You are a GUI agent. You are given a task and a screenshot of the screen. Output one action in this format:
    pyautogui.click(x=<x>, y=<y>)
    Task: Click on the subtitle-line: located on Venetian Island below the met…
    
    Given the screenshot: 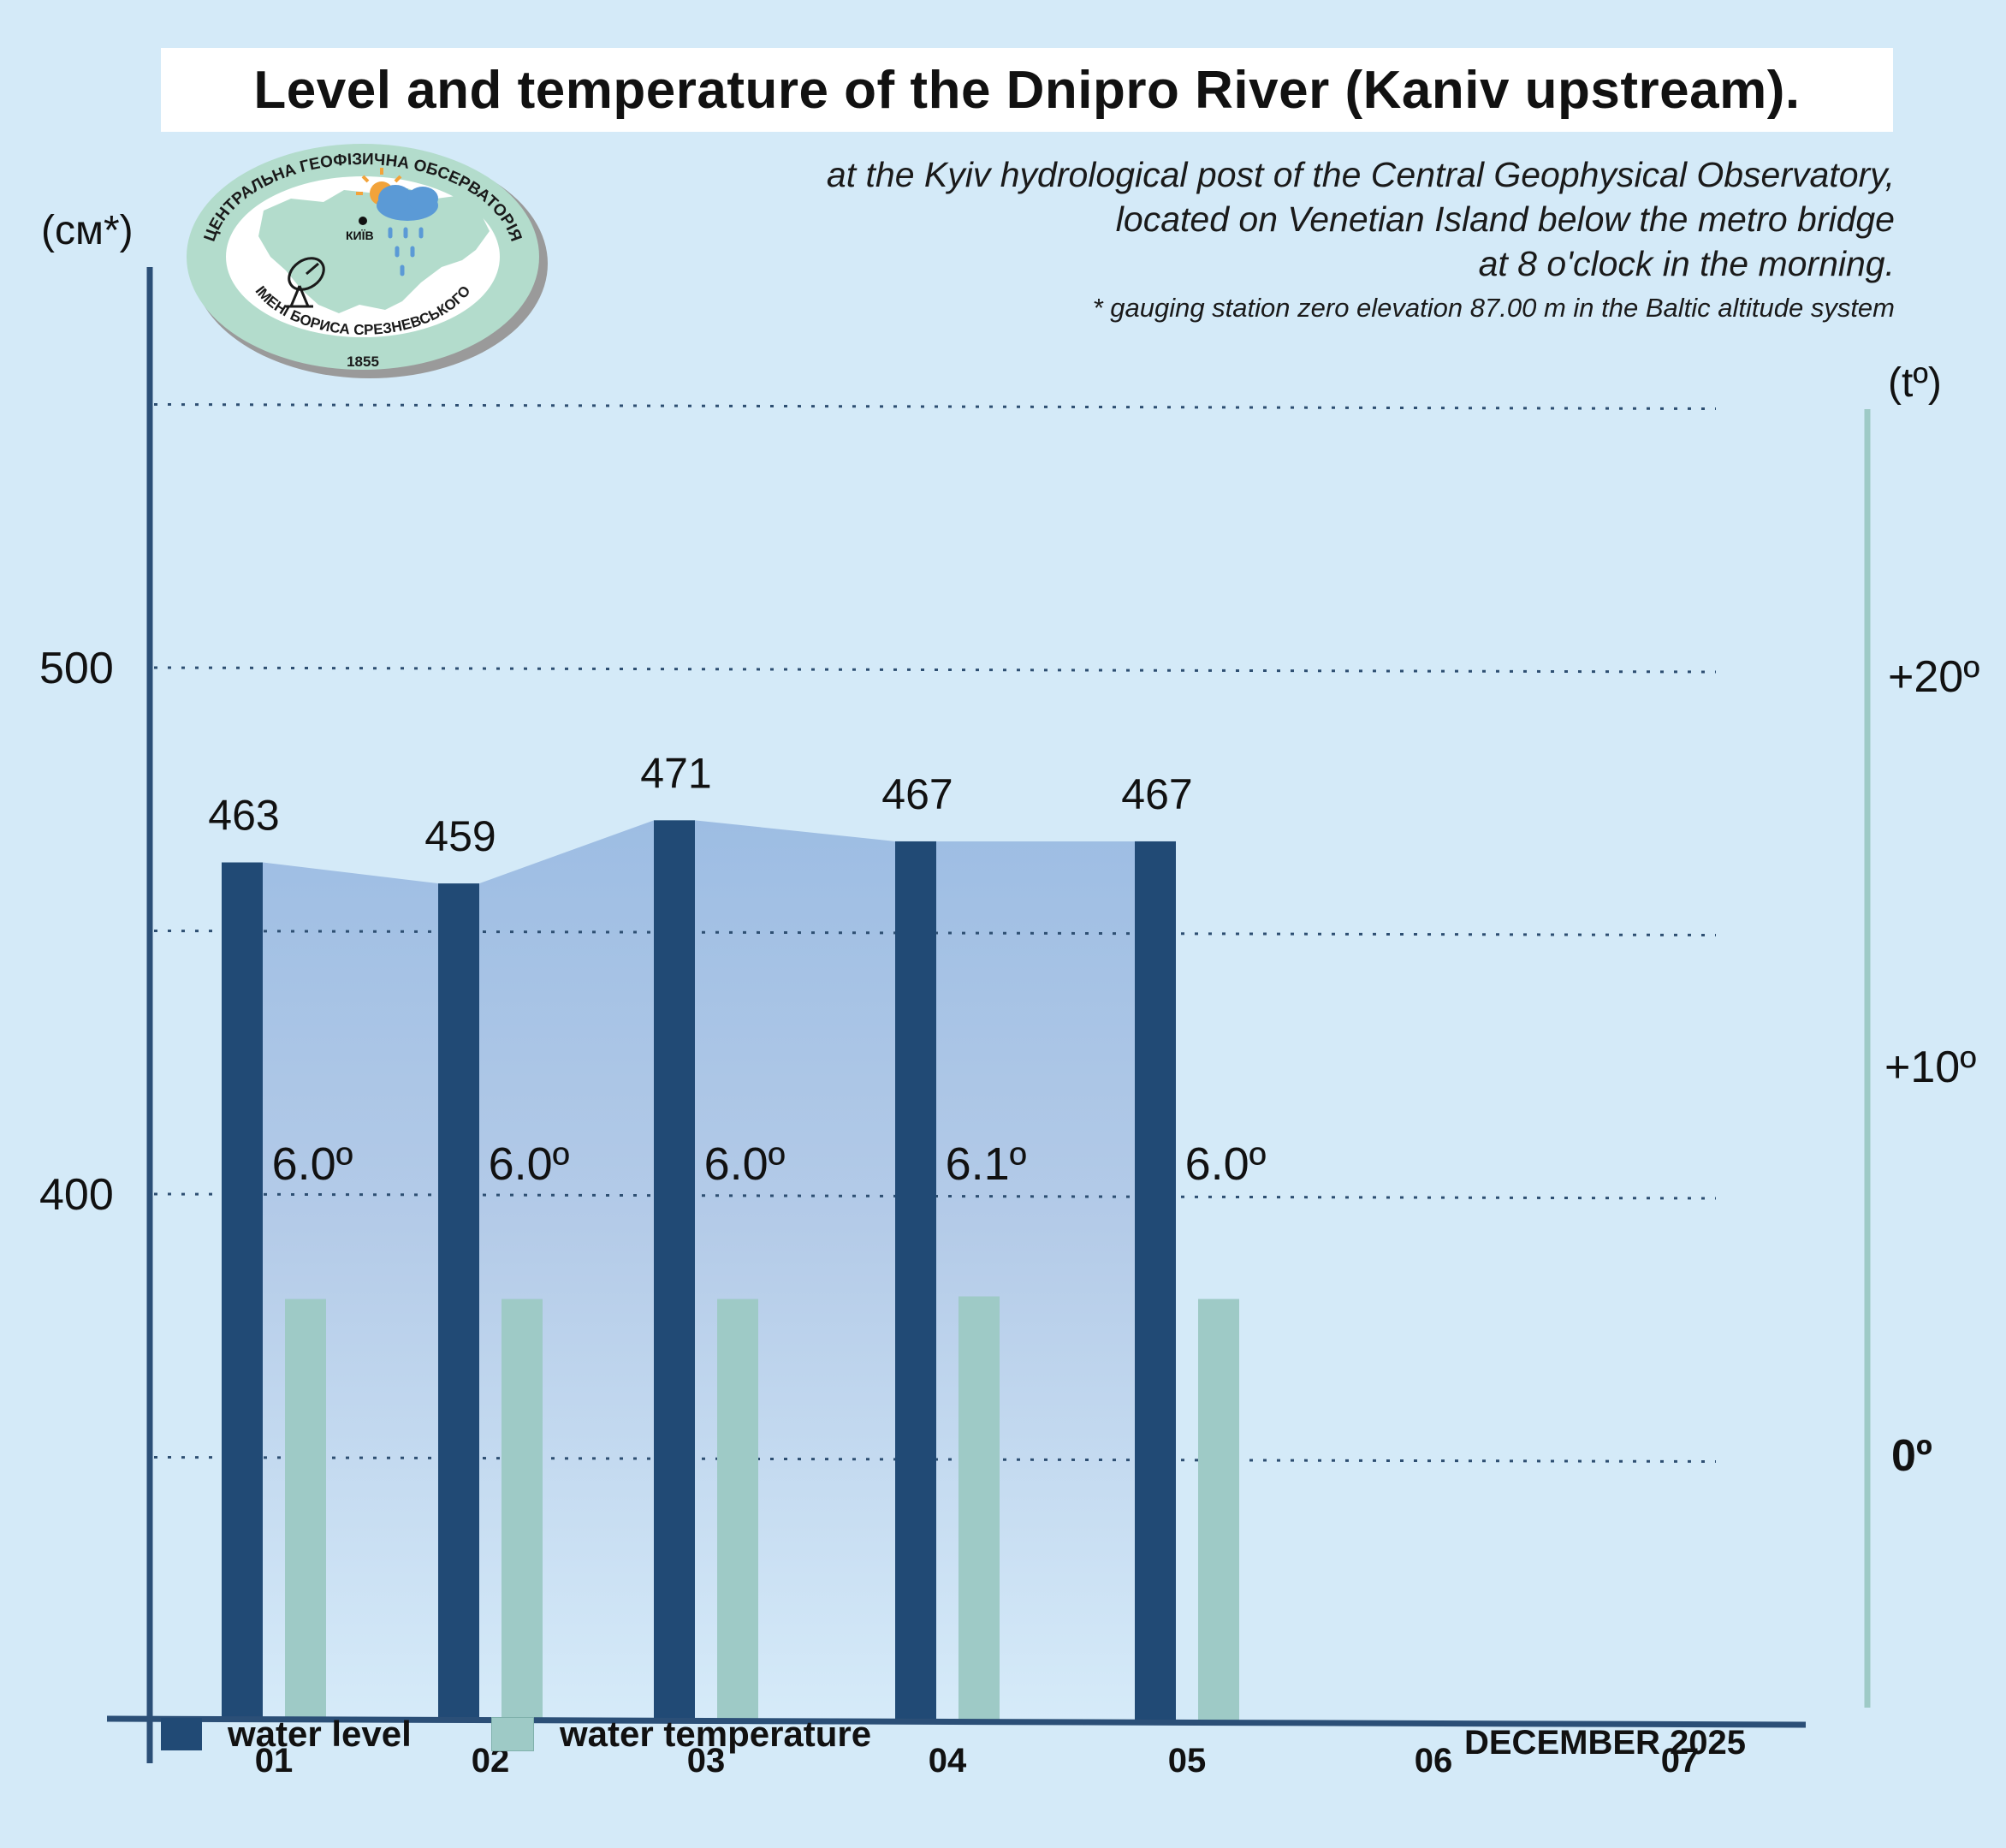 What is the action you would take?
    pyautogui.click(x=1505, y=219)
    